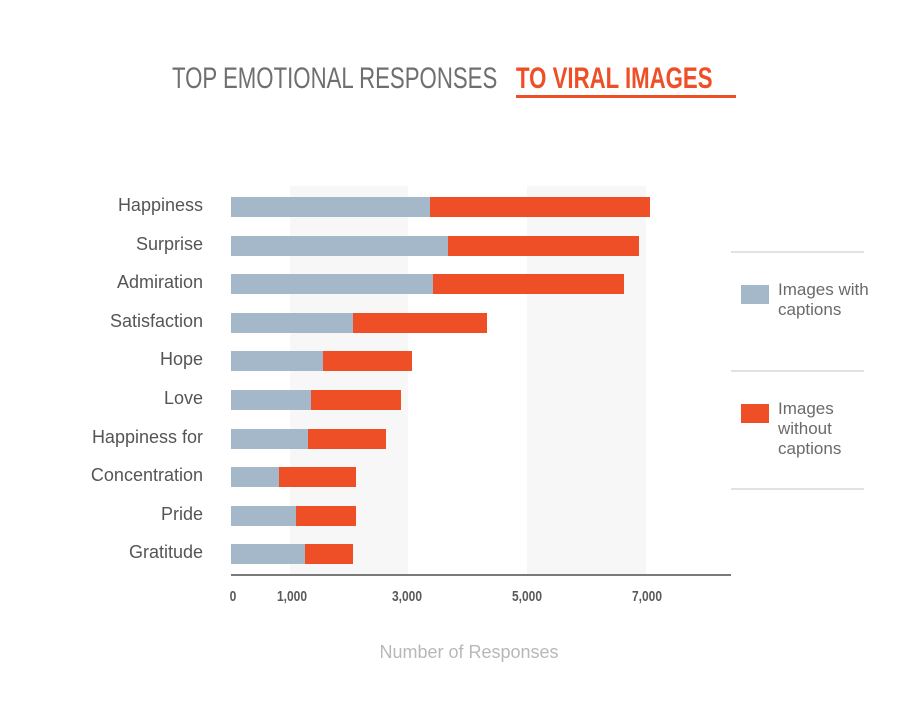  I want to click on x-tick-label: 1,000, so click(292, 596).